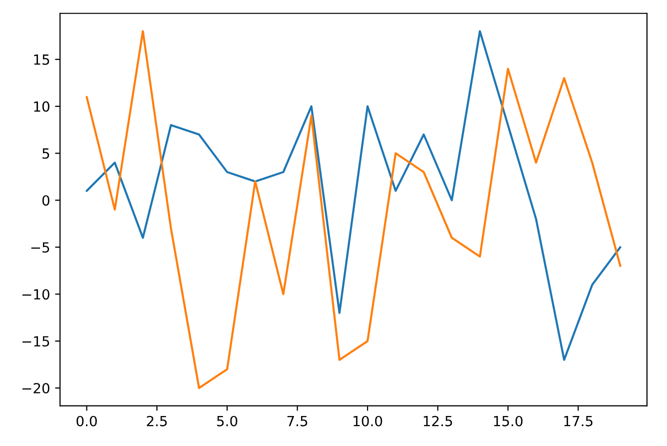 Image resolution: width=667 pixels, height=446 pixels. Describe the element at coordinates (36, 341) in the screenshot. I see `y-tick-label: −15` at that location.